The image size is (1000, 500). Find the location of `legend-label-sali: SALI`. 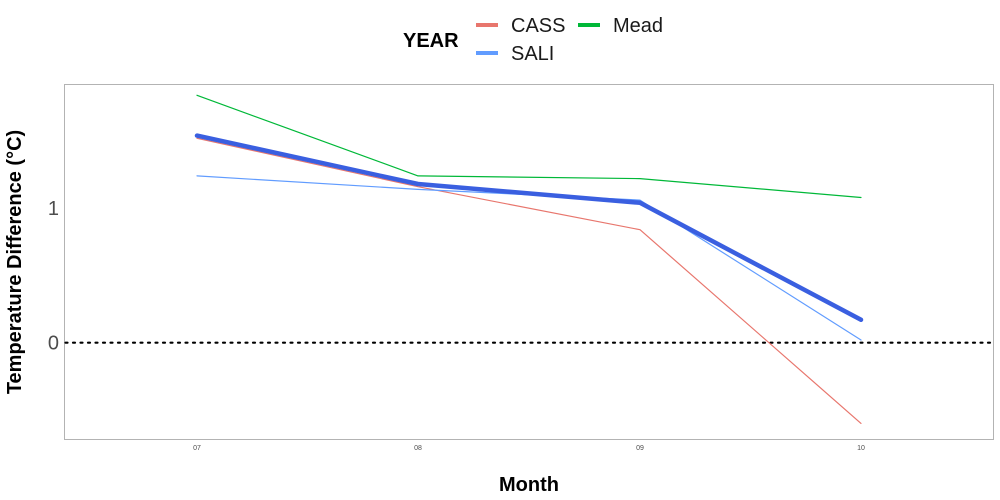

legend-label-sali: SALI is located at coordinates (532, 54).